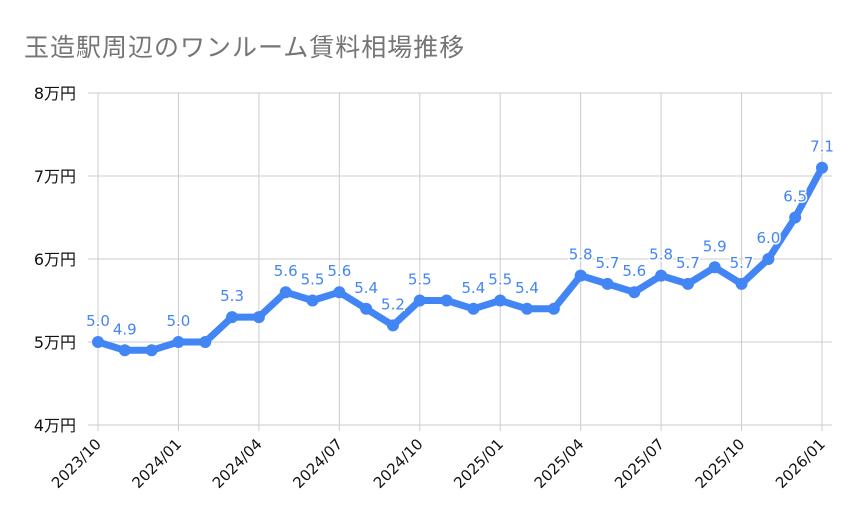 This screenshot has width=859, height=531. Describe the element at coordinates (398, 463) in the screenshot. I see `x-tick-label: 2024/10` at that location.